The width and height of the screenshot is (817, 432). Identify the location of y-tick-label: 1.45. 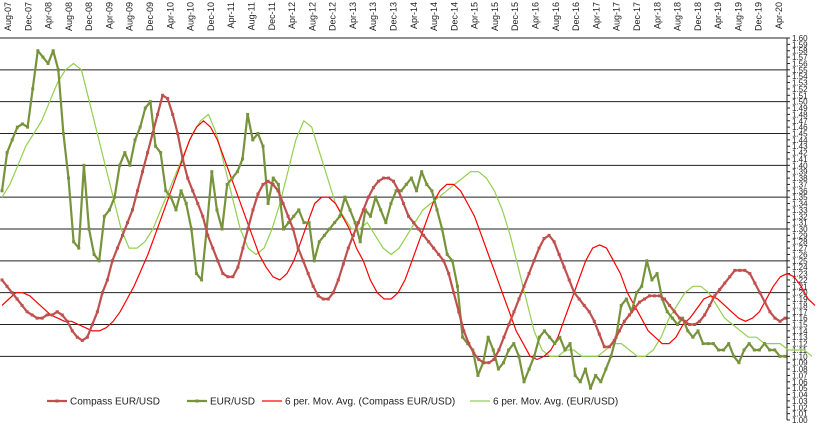
(800, 134).